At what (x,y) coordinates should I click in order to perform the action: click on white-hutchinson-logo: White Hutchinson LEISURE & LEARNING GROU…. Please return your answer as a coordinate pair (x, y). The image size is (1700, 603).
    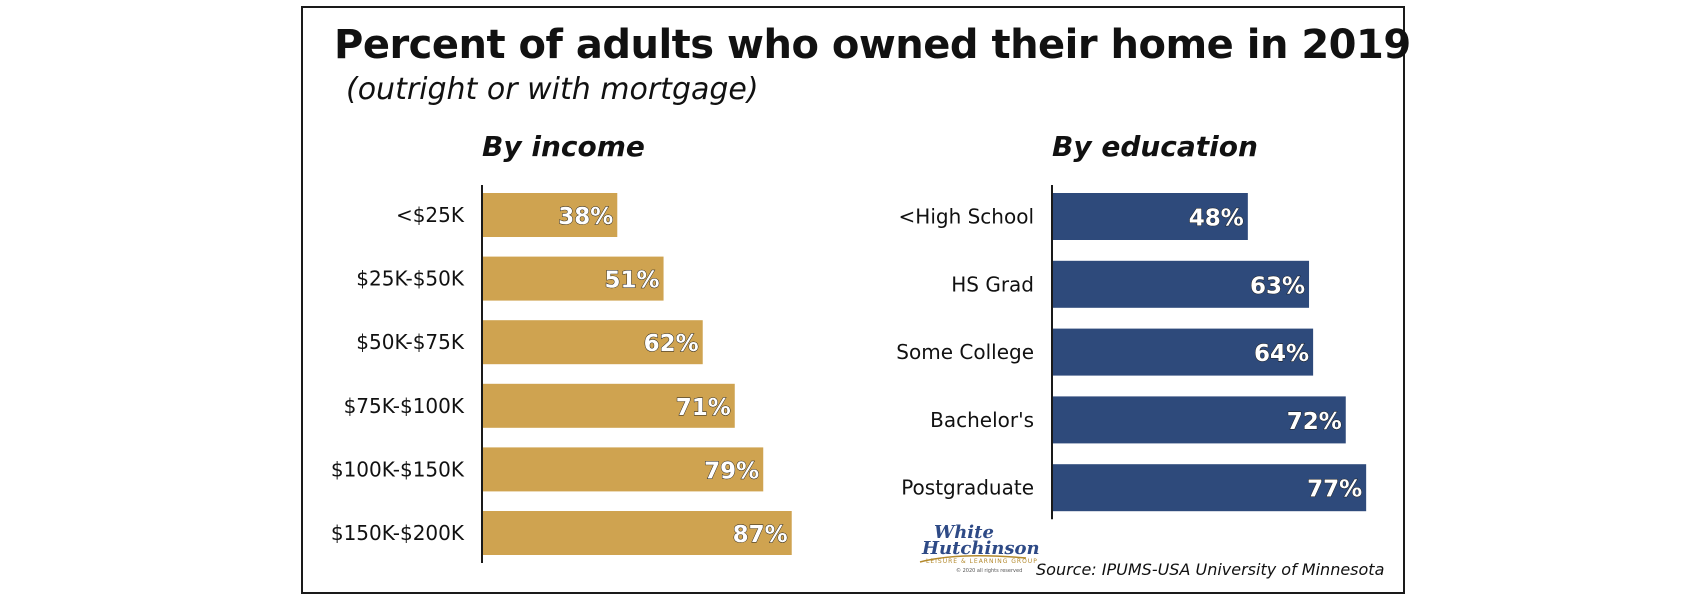
    Looking at the image, I should click on (979, 553).